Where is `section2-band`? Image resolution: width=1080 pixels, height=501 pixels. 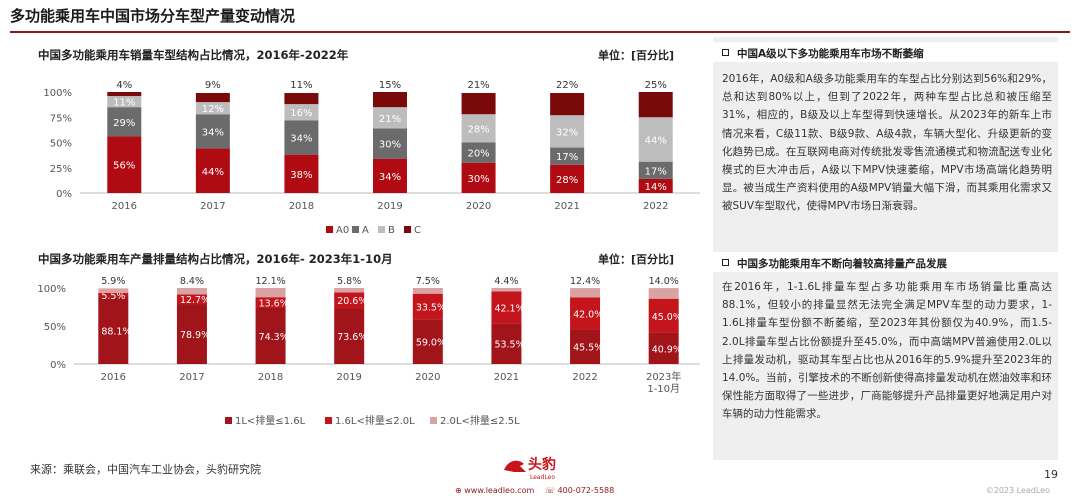 section2-band is located at coordinates (885, 262).